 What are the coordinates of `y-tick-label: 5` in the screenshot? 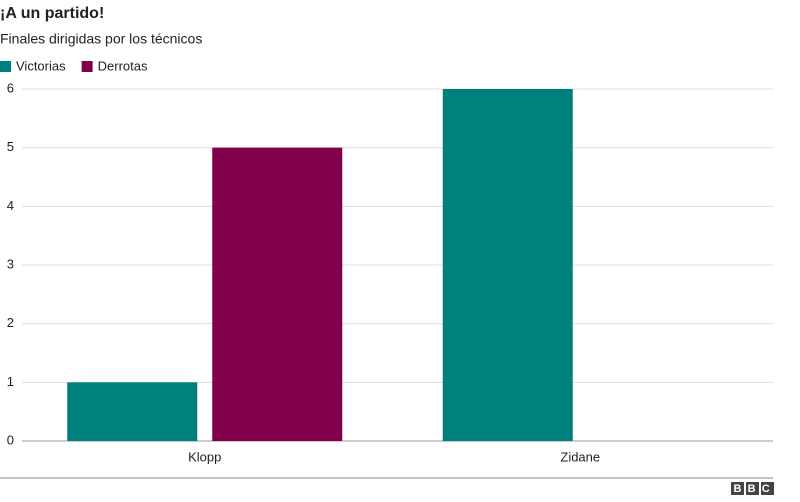 It's located at (10, 146).